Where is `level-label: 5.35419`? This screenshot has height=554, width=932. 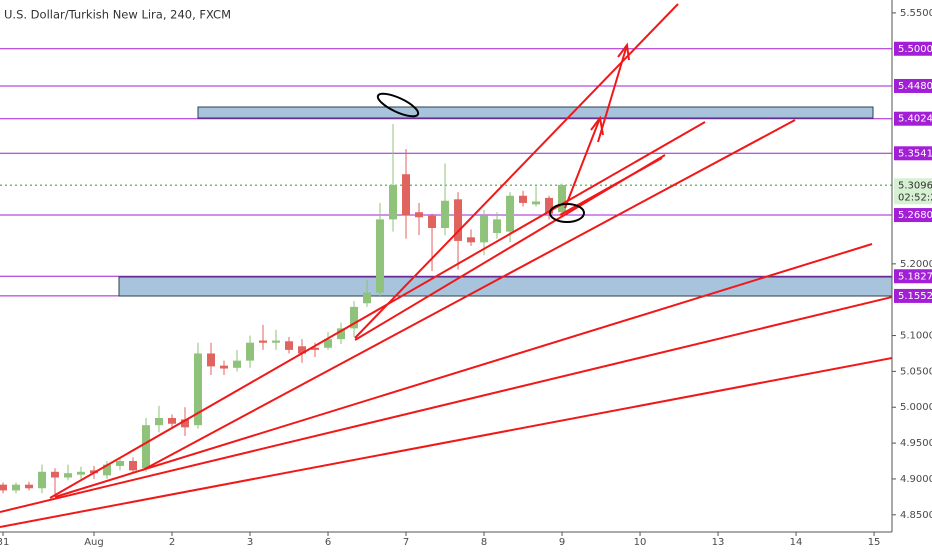
level-label: 5.35419 is located at coordinates (915, 153).